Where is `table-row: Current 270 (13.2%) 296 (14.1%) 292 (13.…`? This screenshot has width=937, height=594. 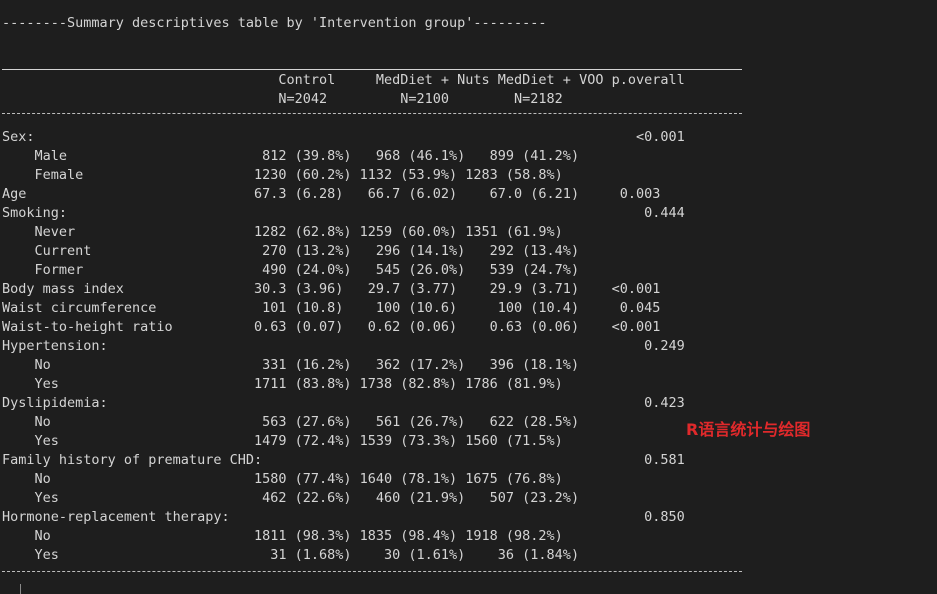 table-row: Current 270 (13.2%) 296 (14.1%) 292 (13.… is located at coordinates (291, 251).